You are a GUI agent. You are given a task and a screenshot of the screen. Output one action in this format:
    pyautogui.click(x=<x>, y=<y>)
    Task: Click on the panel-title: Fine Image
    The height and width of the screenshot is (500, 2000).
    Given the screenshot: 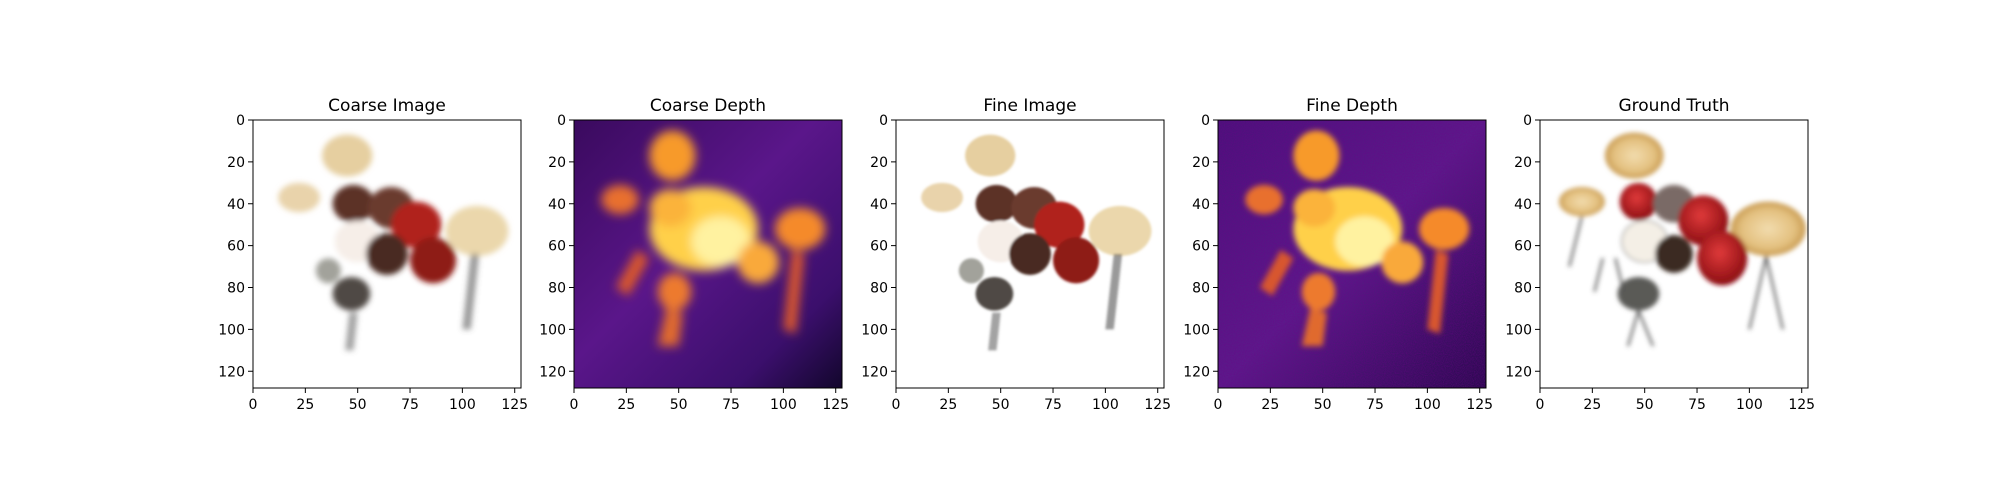 What is the action you would take?
    pyautogui.click(x=1029, y=106)
    